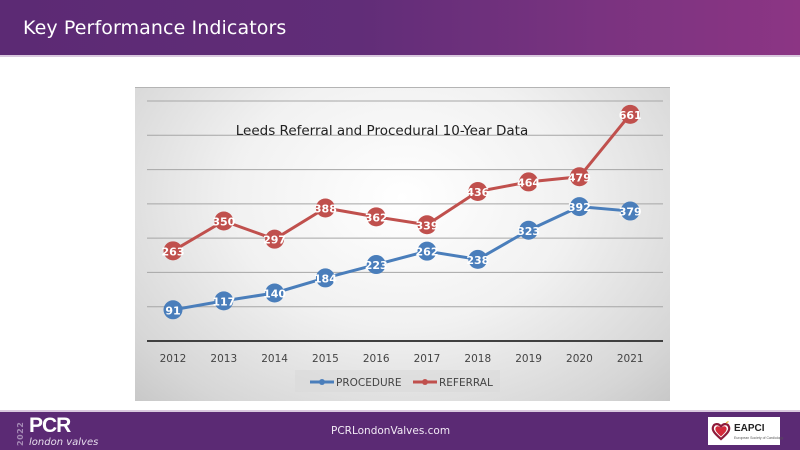 The width and height of the screenshot is (800, 450). Describe the element at coordinates (579, 359) in the screenshot. I see `x-tick-label: 2020` at that location.